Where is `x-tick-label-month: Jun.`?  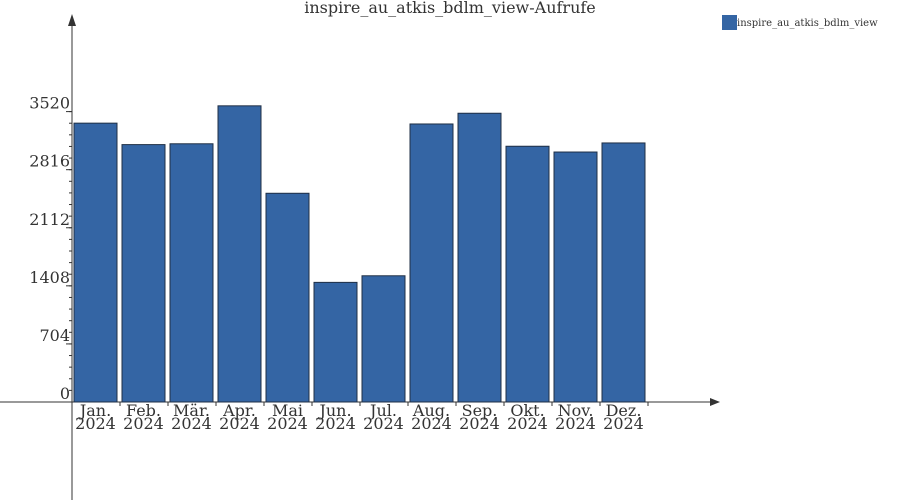 x-tick-label-month: Jun. is located at coordinates (334, 410).